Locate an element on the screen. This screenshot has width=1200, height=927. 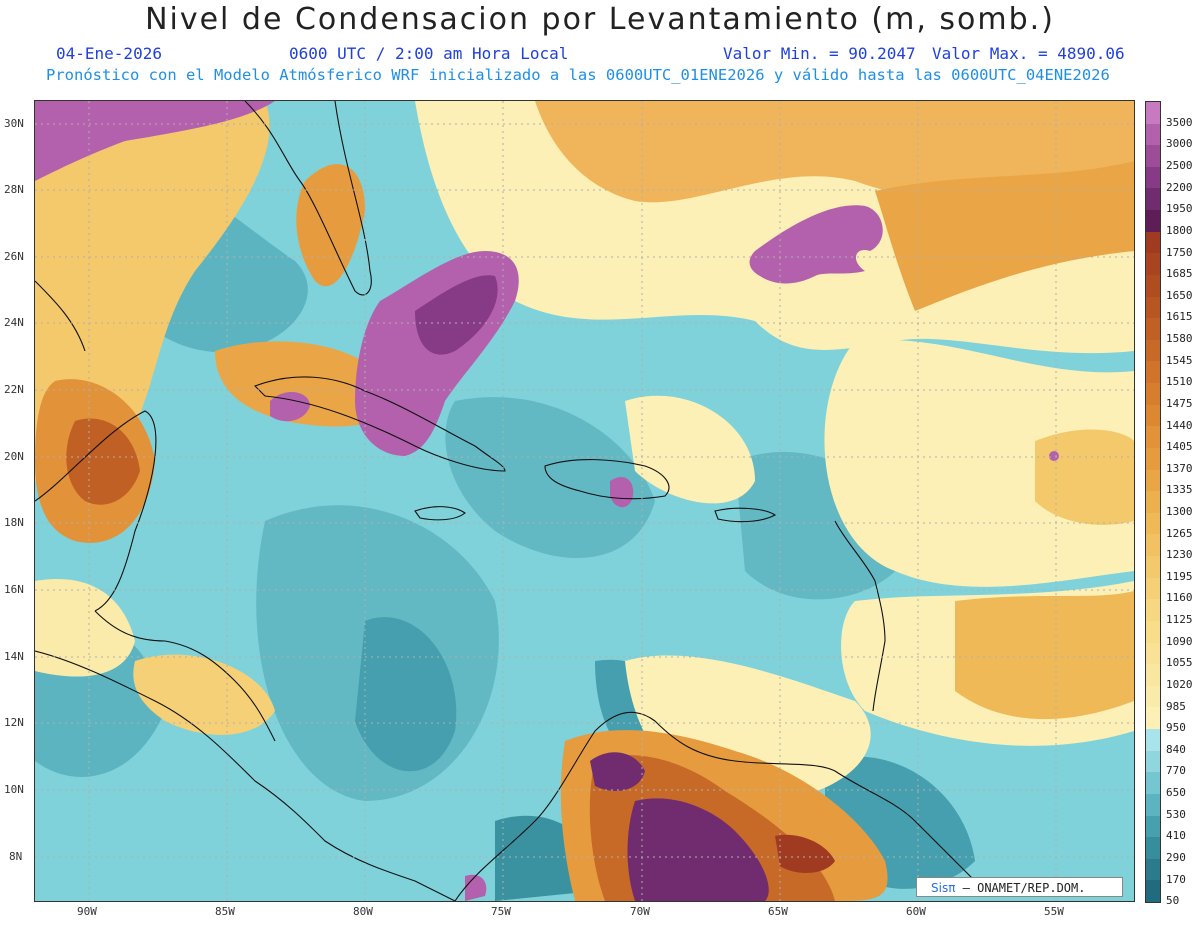
colorbar-label: 950 is located at coordinates (1176, 728).